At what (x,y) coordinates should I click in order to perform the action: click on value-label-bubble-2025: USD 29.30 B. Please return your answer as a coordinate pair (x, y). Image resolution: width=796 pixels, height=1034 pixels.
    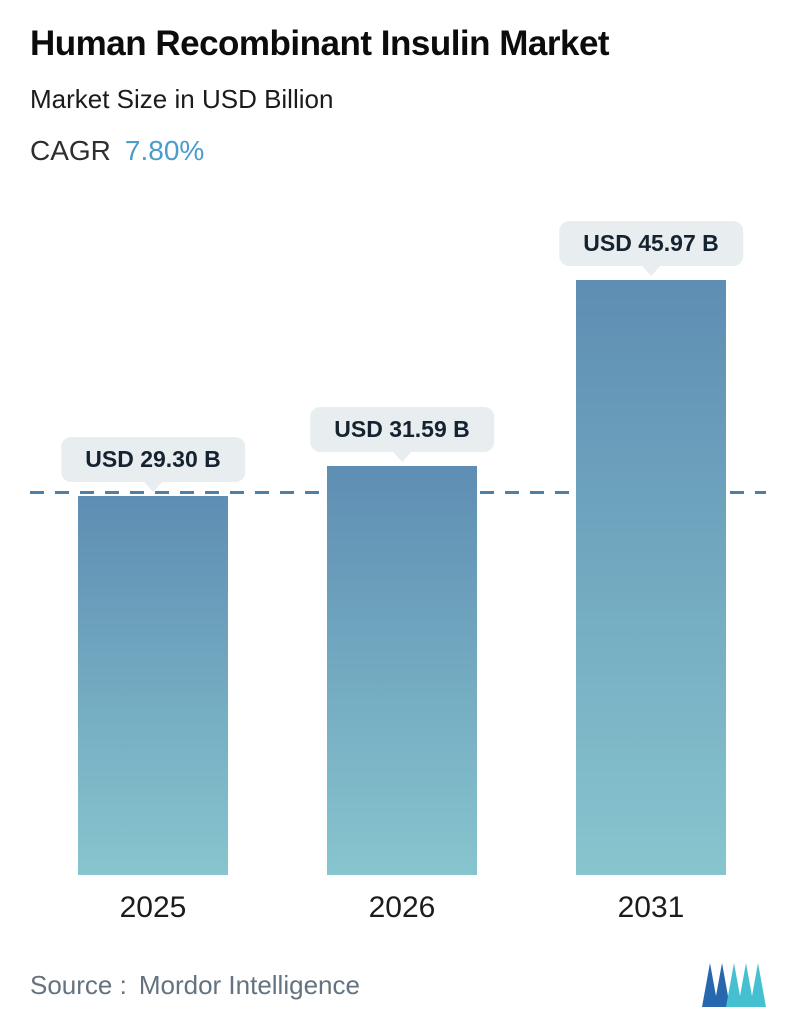
    Looking at the image, I should click on (153, 464).